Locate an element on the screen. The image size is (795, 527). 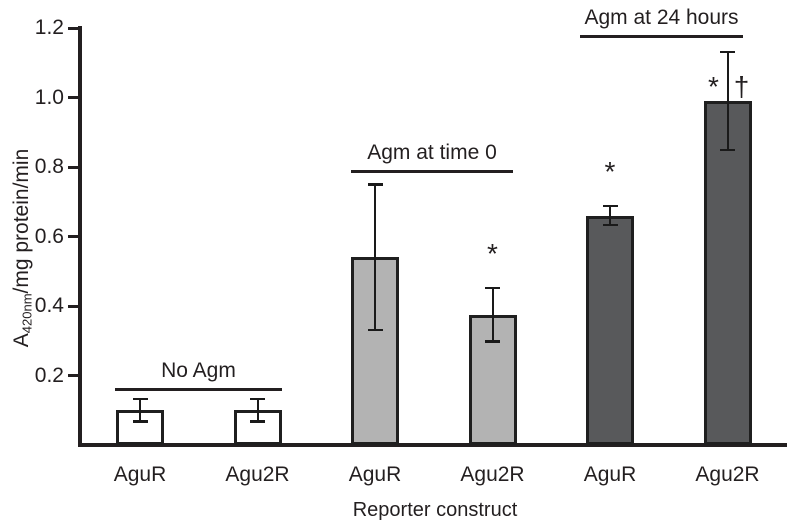
y-axis-tick-label: 0.2 is located at coordinates (49, 375).